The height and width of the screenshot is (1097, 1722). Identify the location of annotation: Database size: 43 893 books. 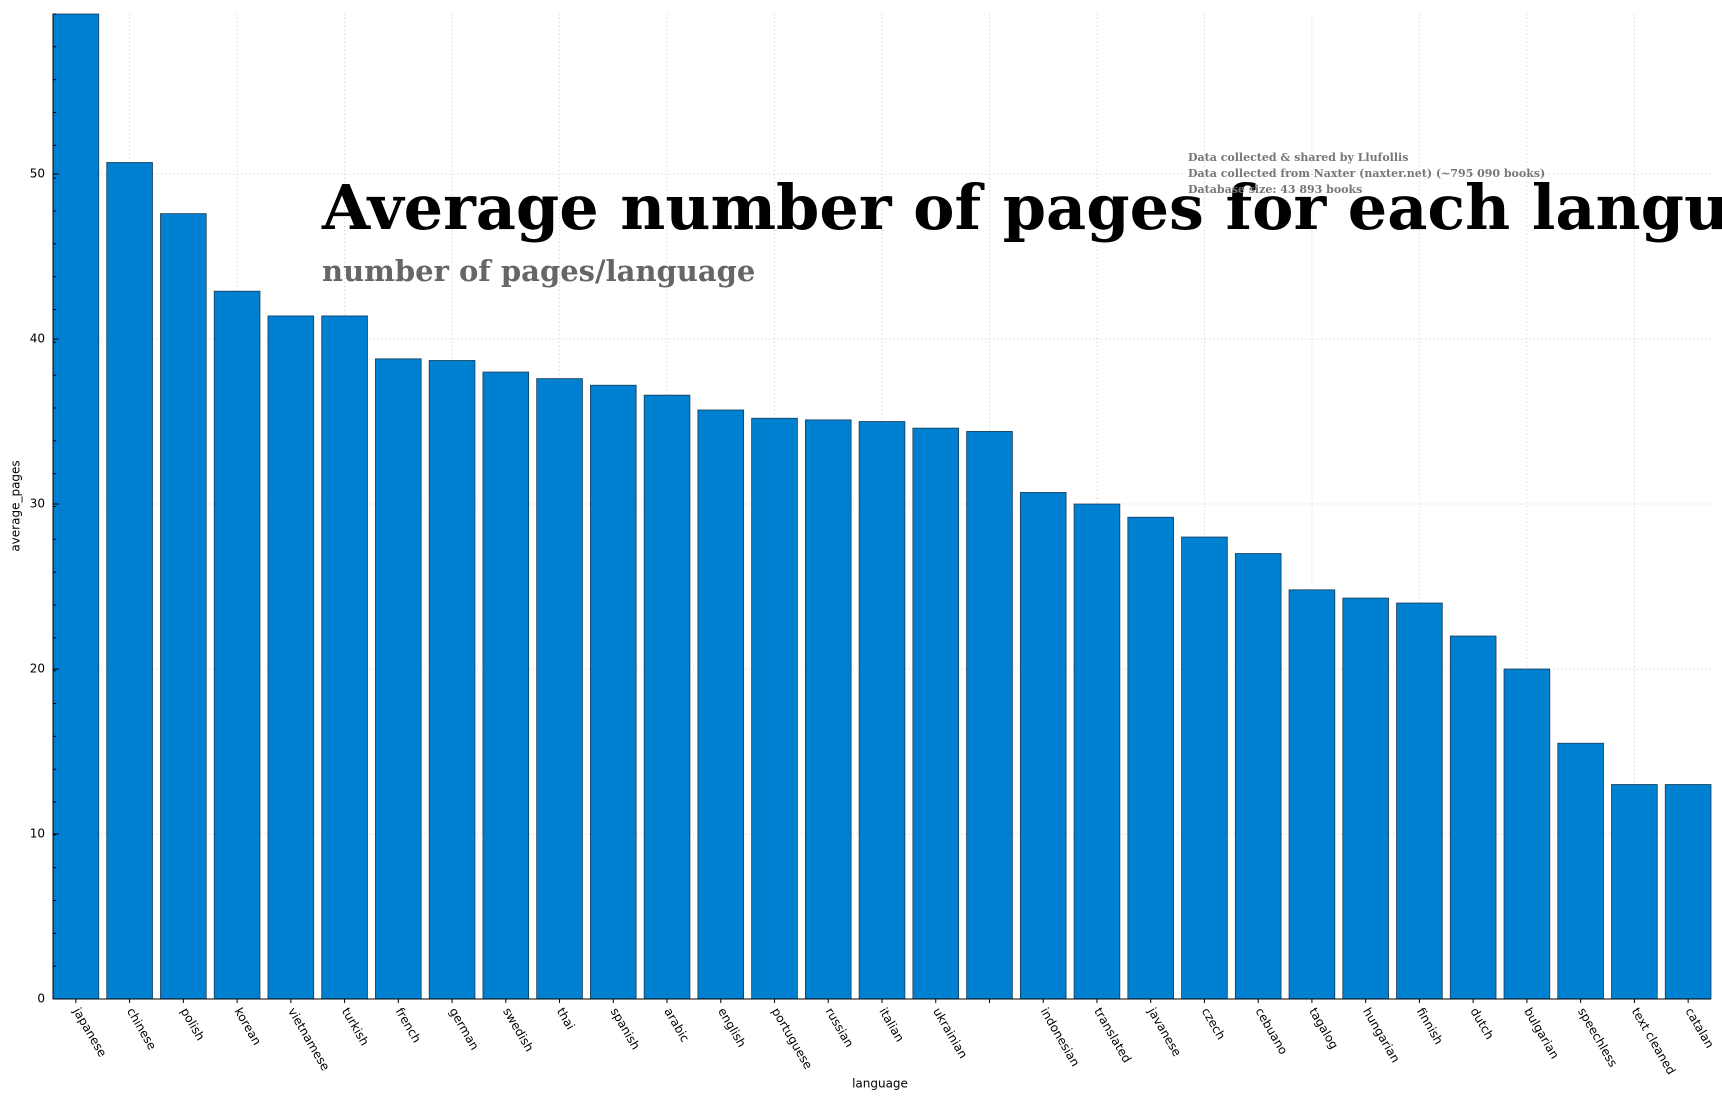
(1275, 189).